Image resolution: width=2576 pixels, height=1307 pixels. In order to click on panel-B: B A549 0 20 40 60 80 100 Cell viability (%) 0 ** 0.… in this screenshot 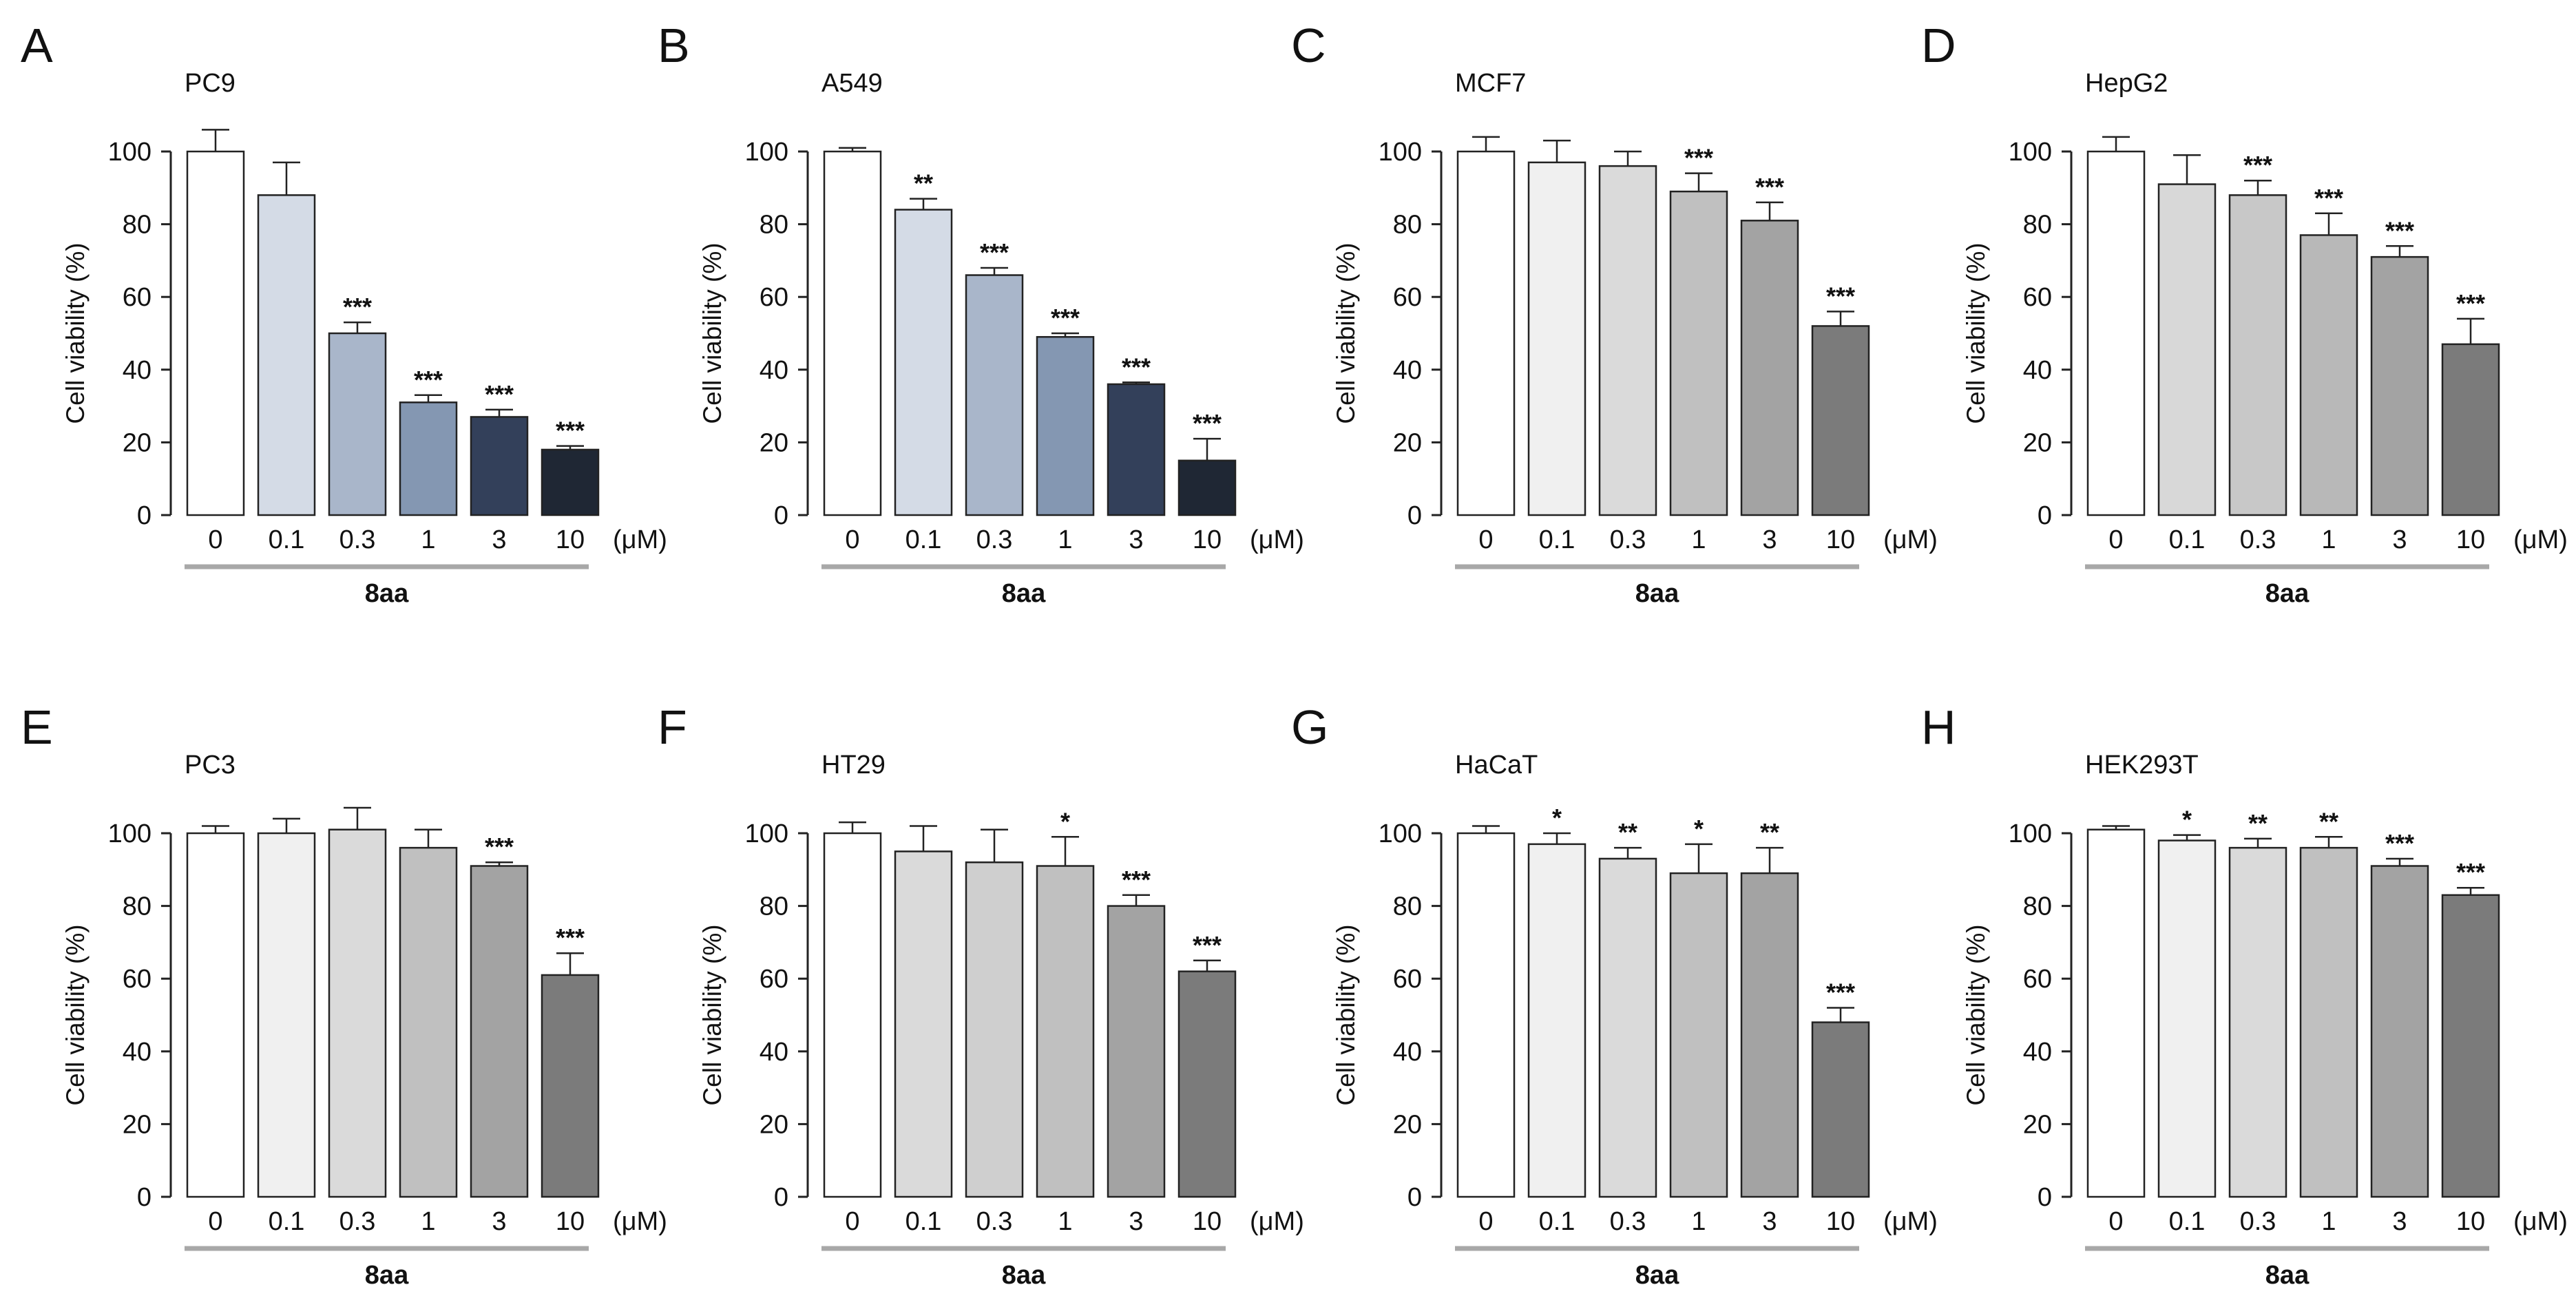, I will do `click(981, 313)`.